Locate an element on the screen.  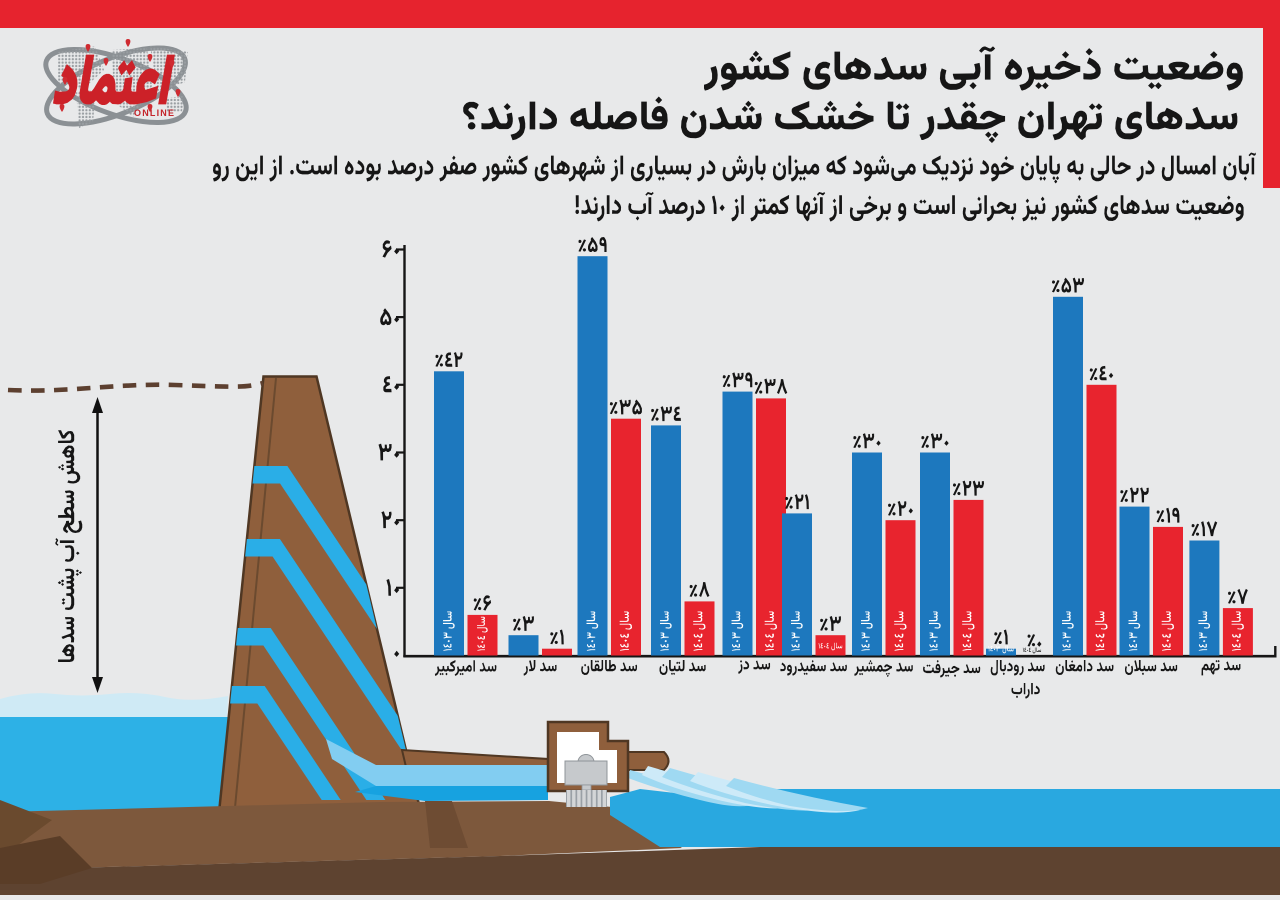
svg-text: ONLINE is located at coordinates (154, 113).